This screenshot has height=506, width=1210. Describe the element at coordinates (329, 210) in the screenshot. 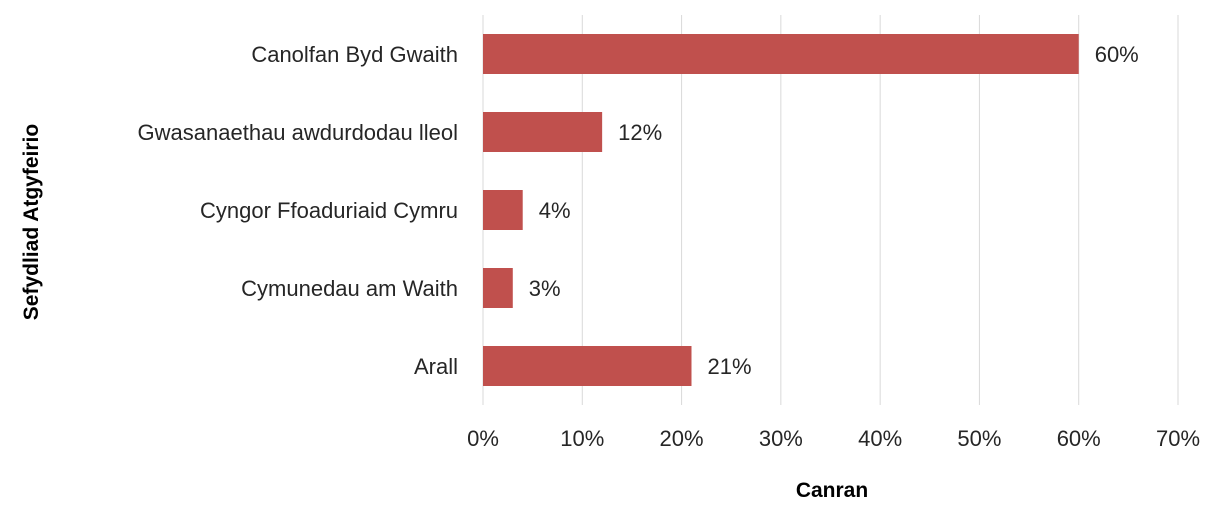

I see `category-label: Cyngor Ffoaduriaid Cymru` at that location.